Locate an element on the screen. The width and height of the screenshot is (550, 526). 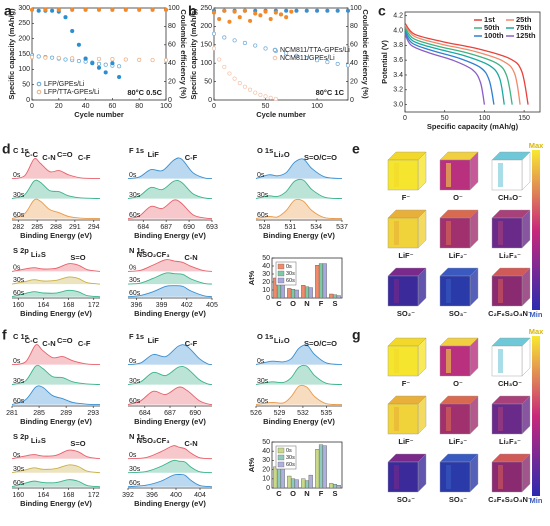
x-tick-label: 693 is located at coordinates (212, 227).